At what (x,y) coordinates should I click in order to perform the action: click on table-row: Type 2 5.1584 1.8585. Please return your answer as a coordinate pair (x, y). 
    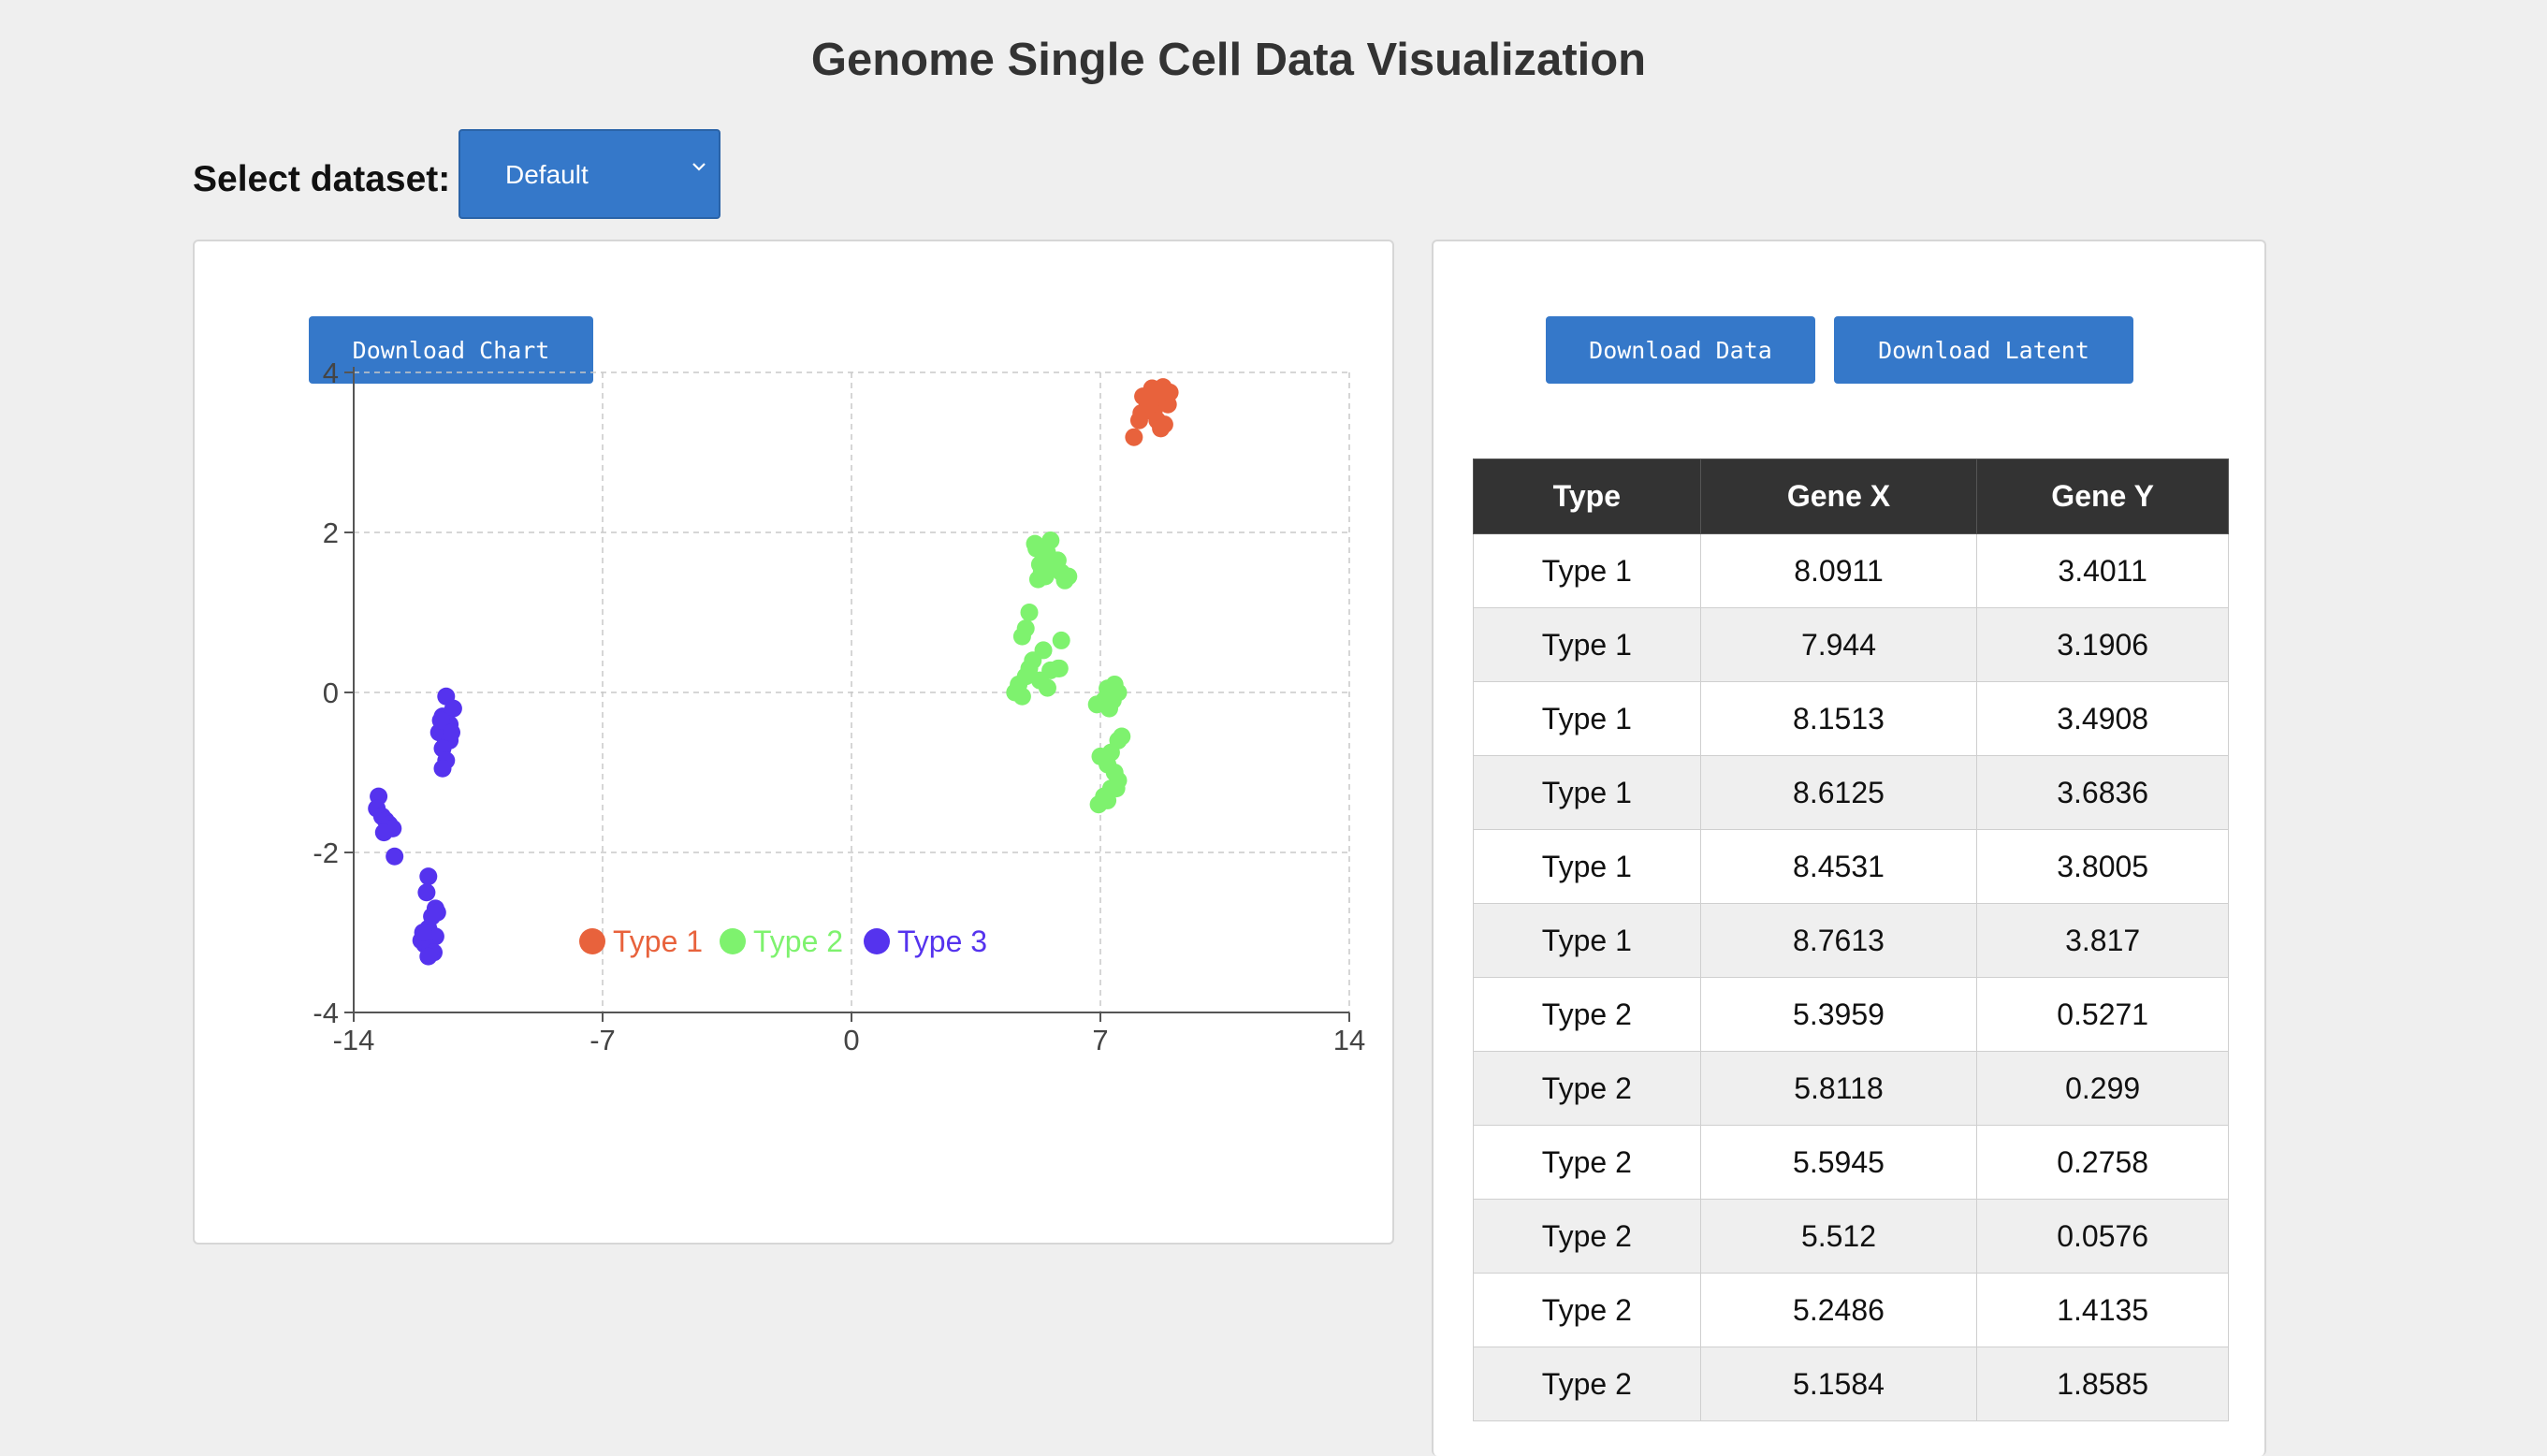
    Looking at the image, I should click on (1851, 1384).